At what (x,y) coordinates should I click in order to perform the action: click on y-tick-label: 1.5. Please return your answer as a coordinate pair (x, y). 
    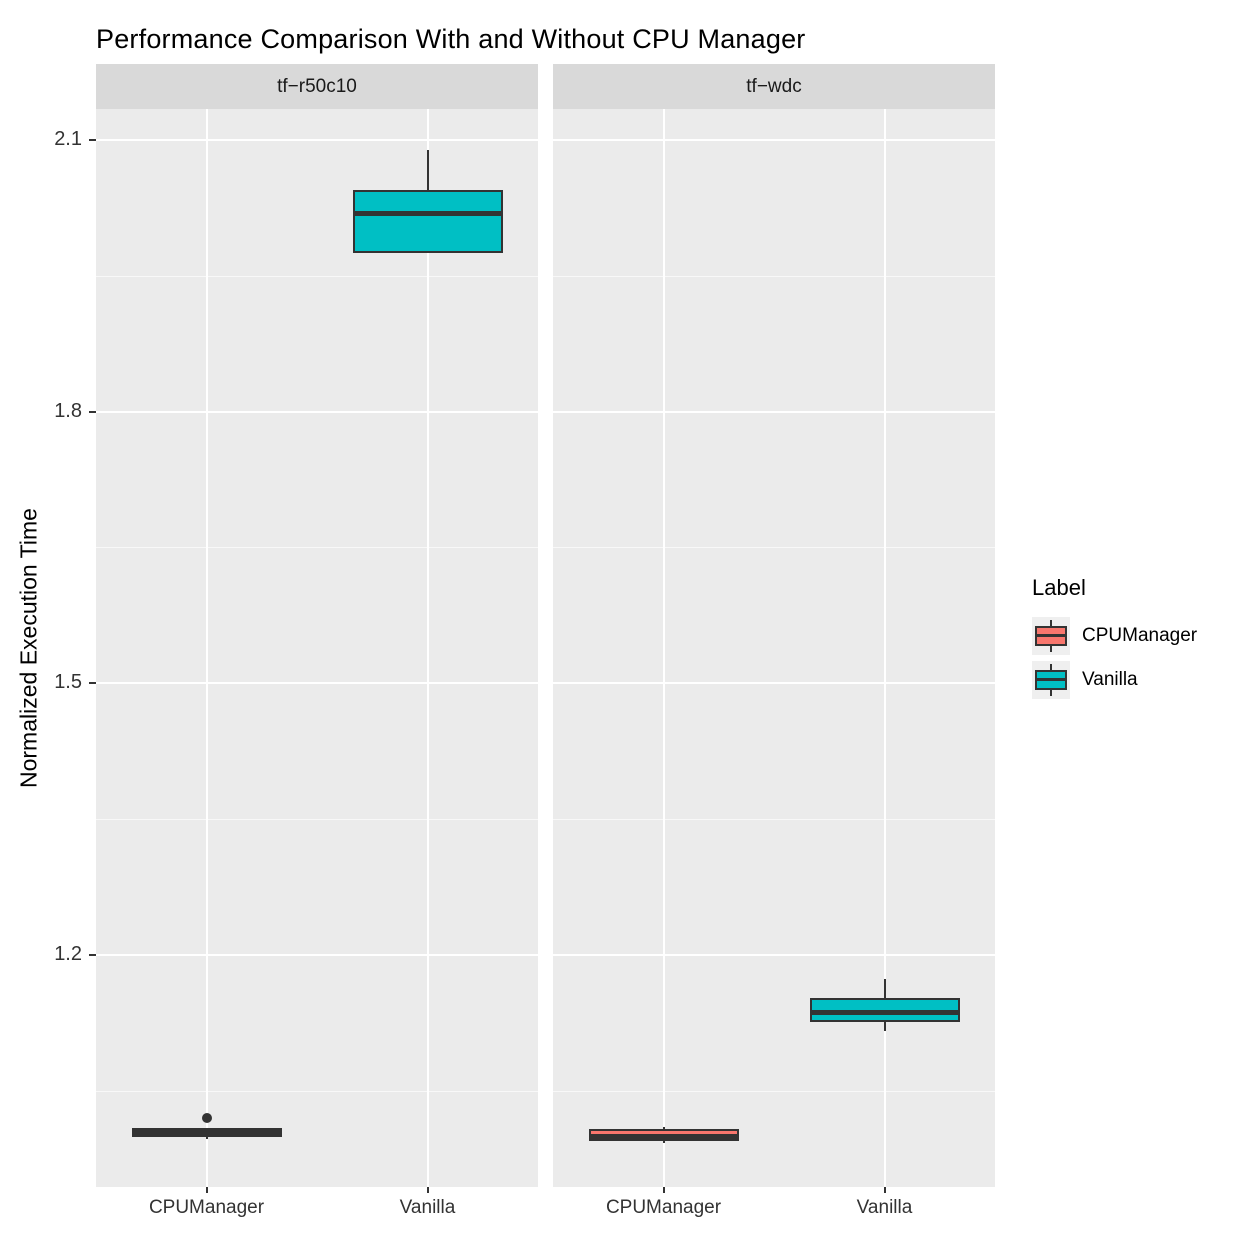
    Looking at the image, I should click on (68, 682).